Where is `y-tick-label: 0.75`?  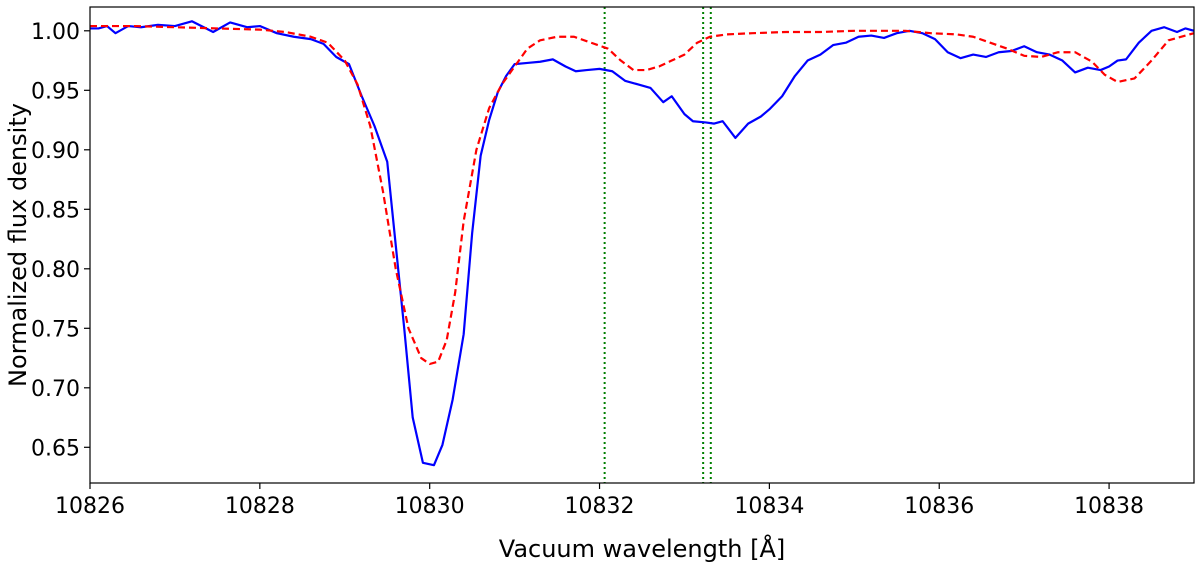 y-tick-label: 0.75 is located at coordinates (55, 329).